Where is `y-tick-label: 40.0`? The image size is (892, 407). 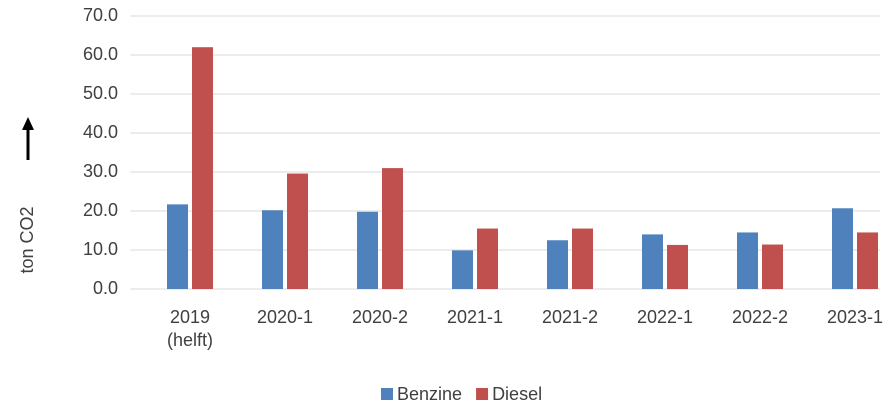
y-tick-label: 40.0 is located at coordinates (100, 132).